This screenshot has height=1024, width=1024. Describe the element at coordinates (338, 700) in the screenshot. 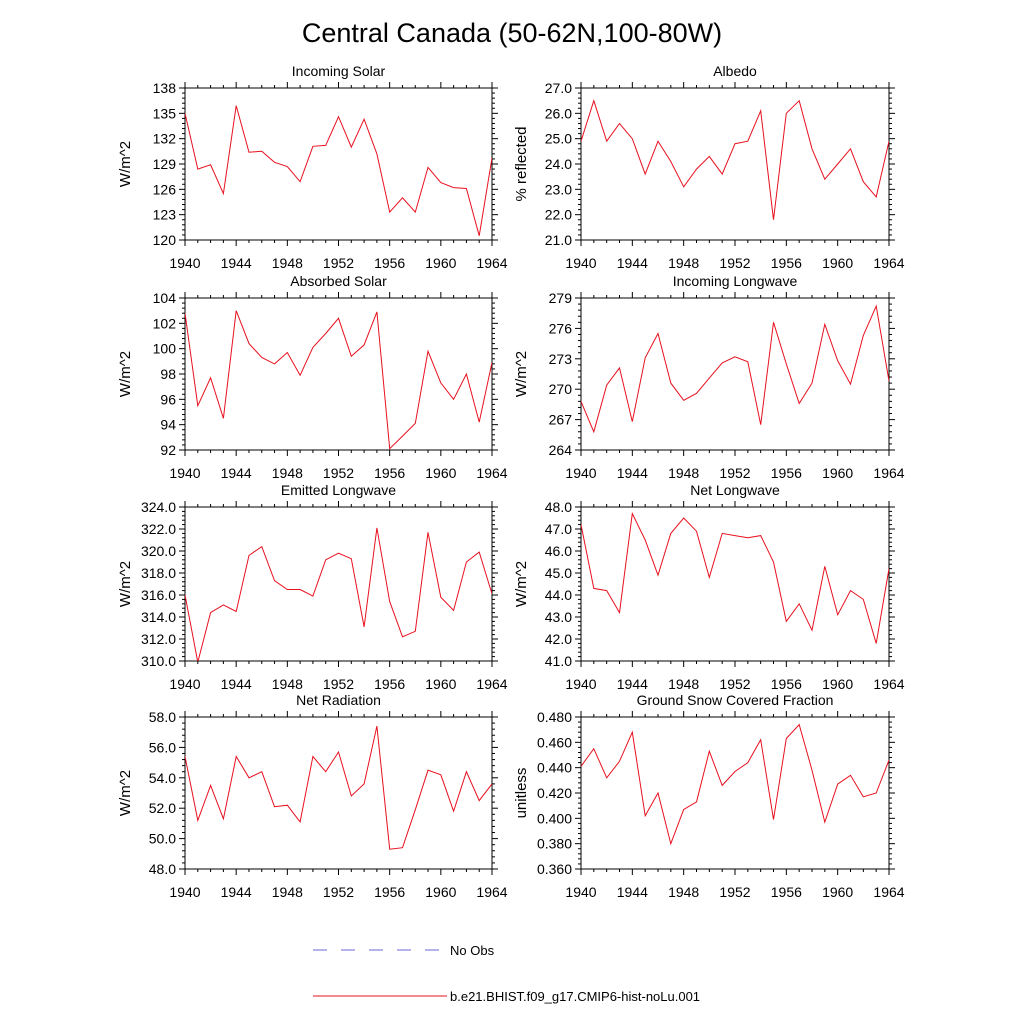

I see `panel-title: Net Radiation` at that location.